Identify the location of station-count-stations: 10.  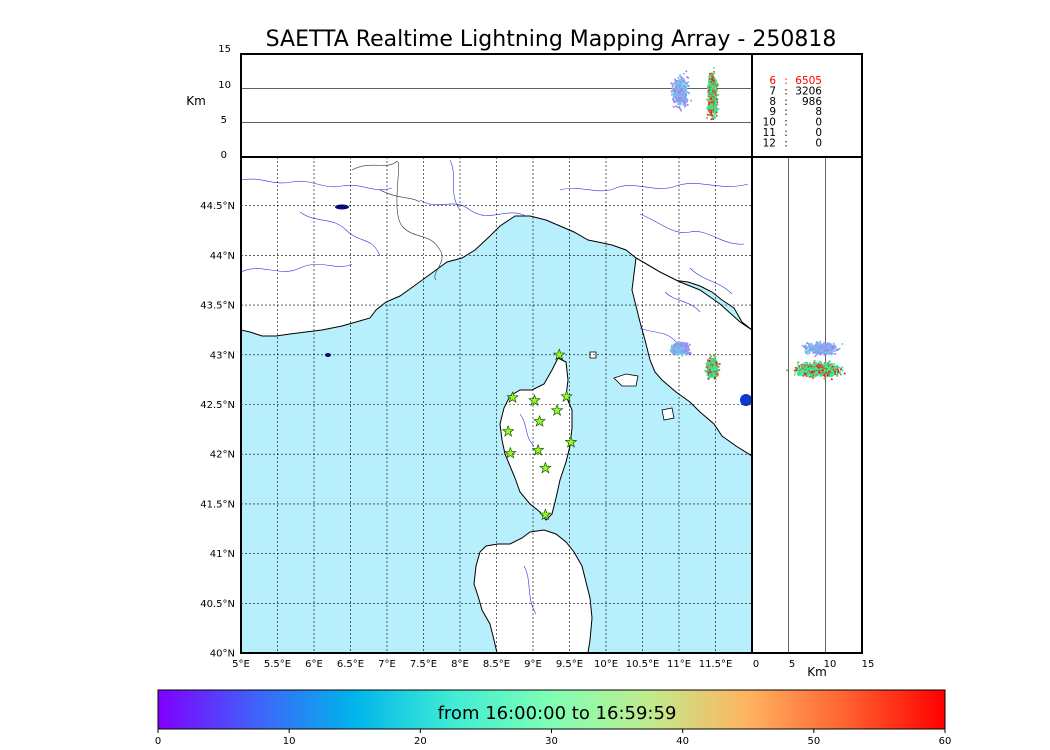
(769, 123).